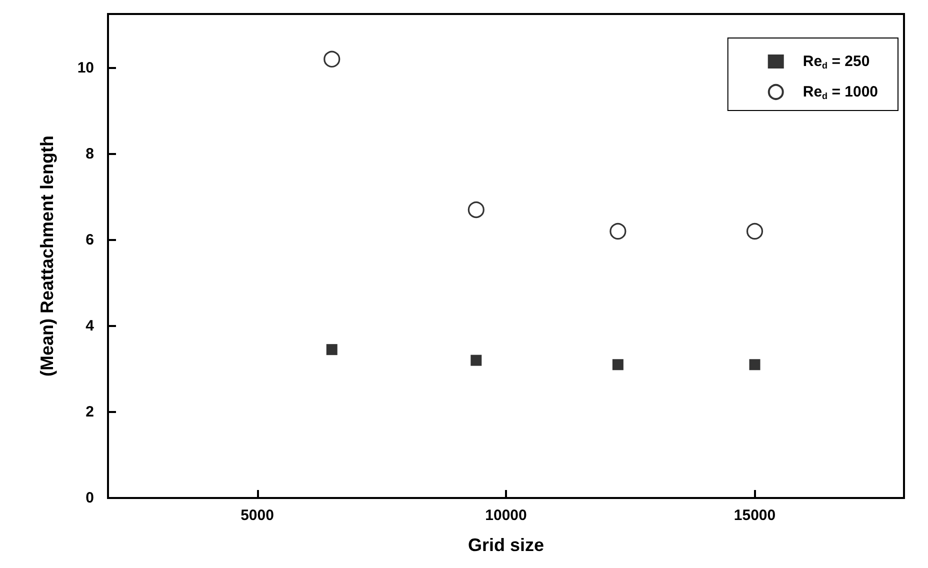  Describe the element at coordinates (755, 515) in the screenshot. I see `x-tick-label: 15000` at that location.